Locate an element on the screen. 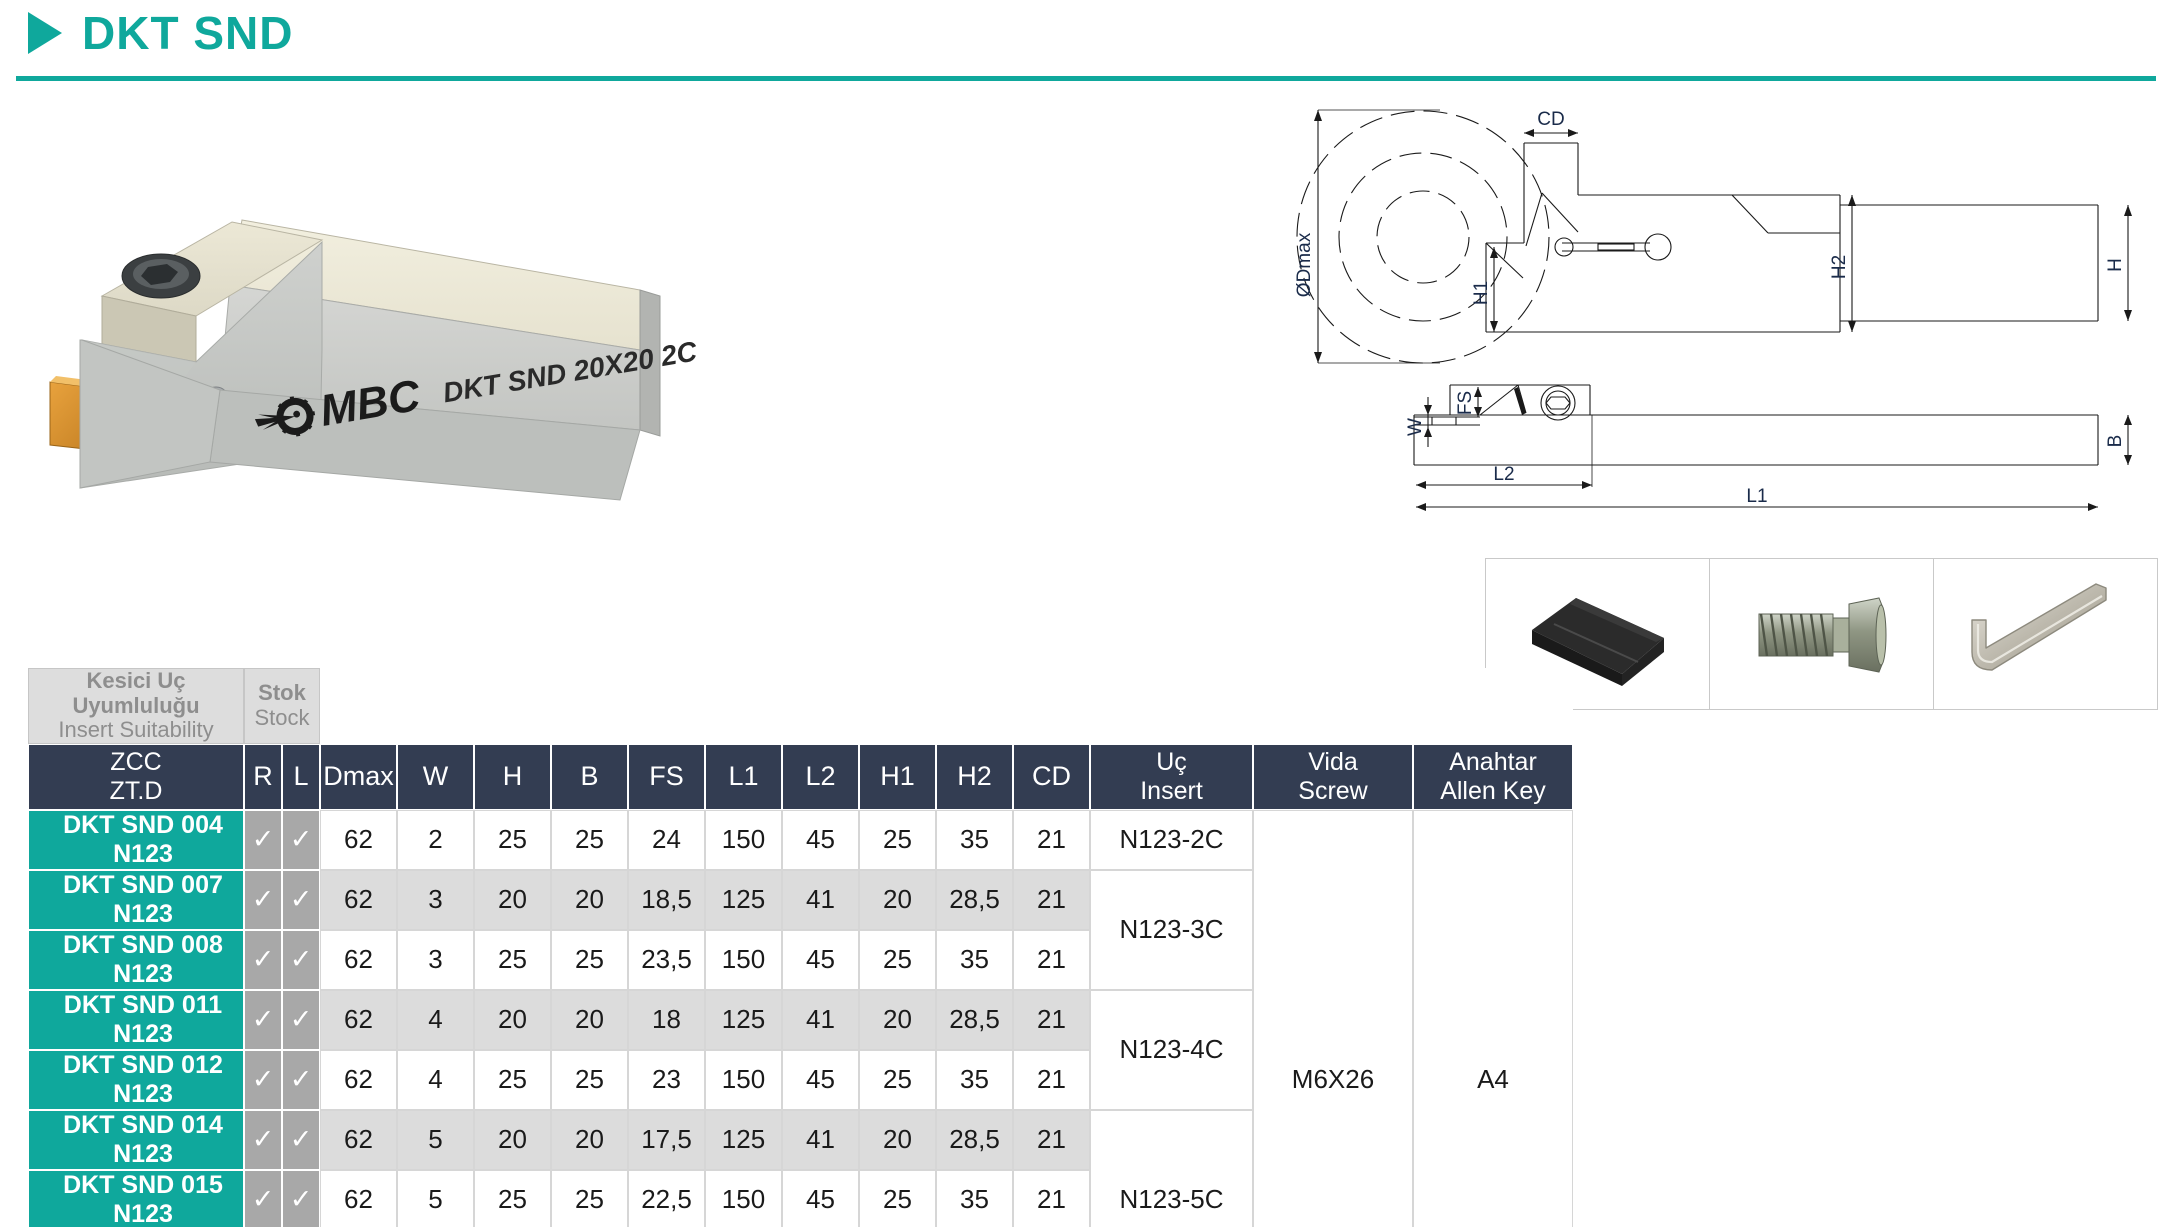  header-divider is located at coordinates (1086, 78).